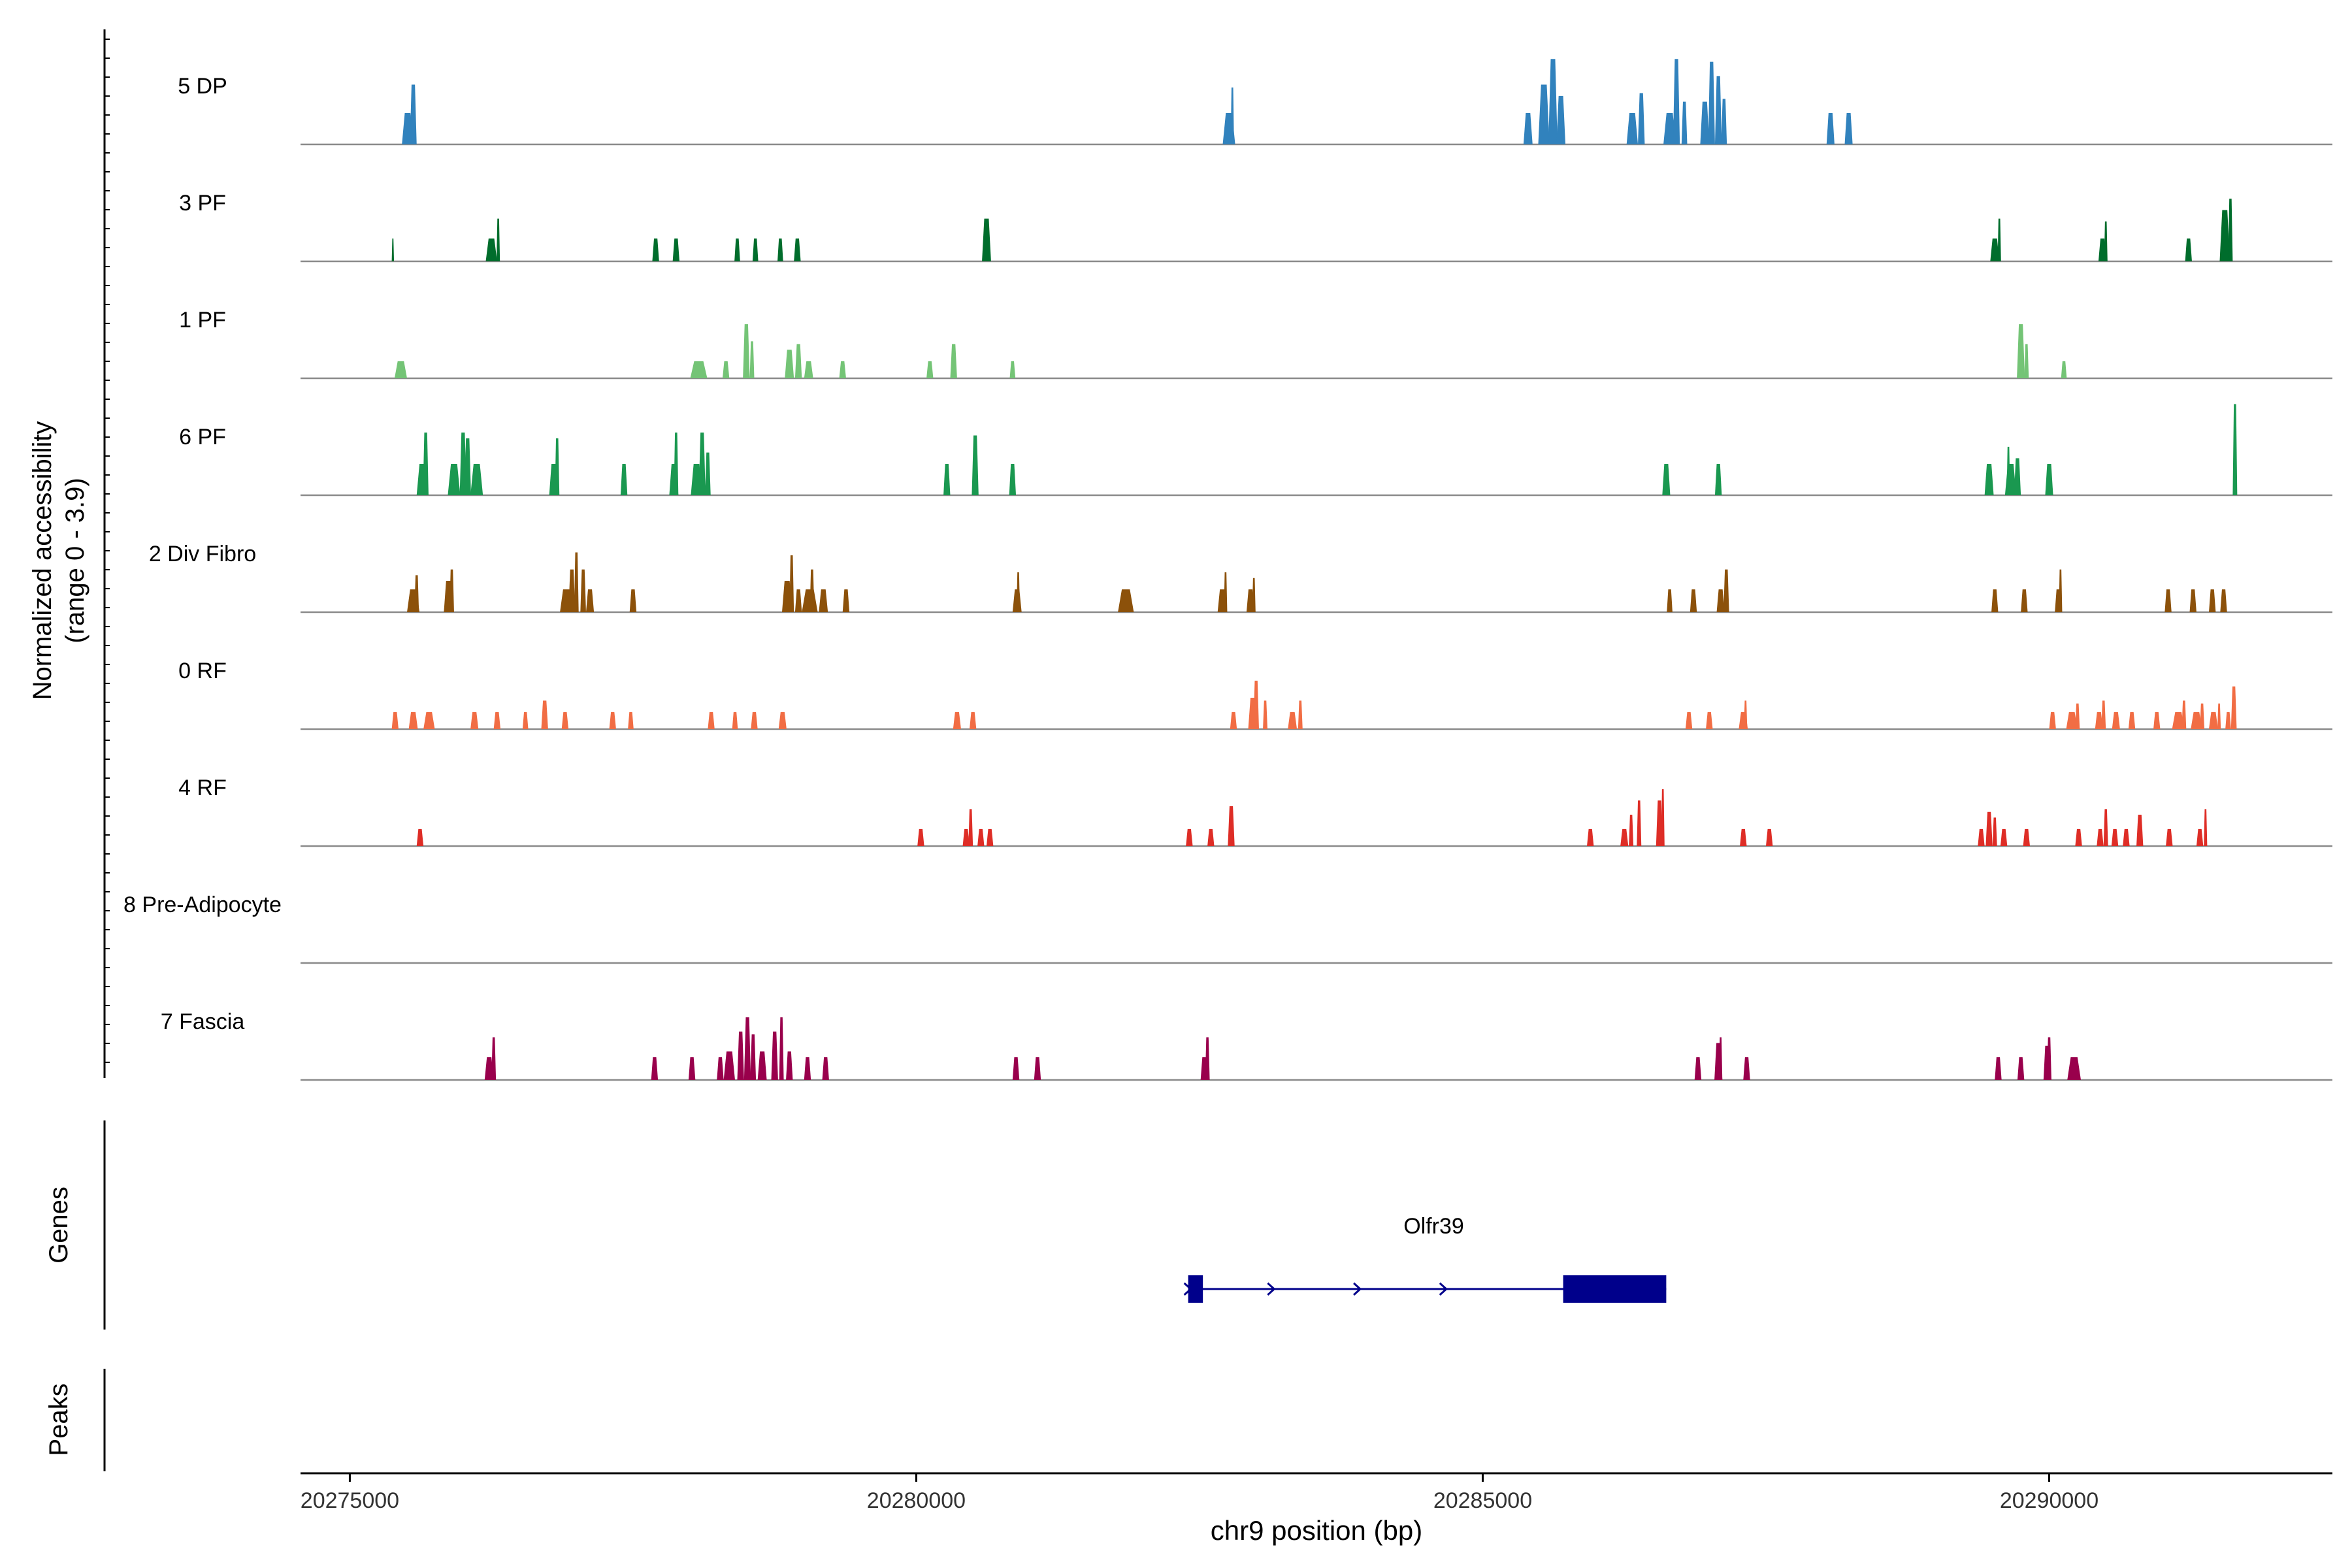 The width and height of the screenshot is (2352, 1568). Describe the element at coordinates (202, 437) in the screenshot. I see `track-label: 6 PF` at that location.